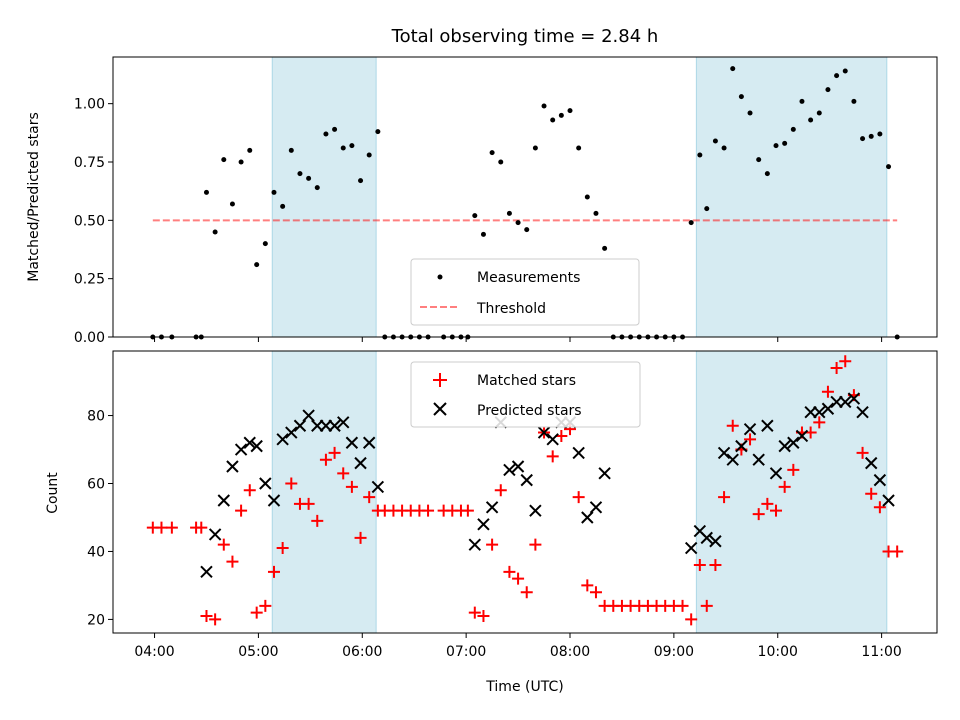 This screenshot has width=960, height=720. What do you see at coordinates (53, 493) in the screenshot?
I see `bottom-y-axis-label: Count` at bounding box center [53, 493].